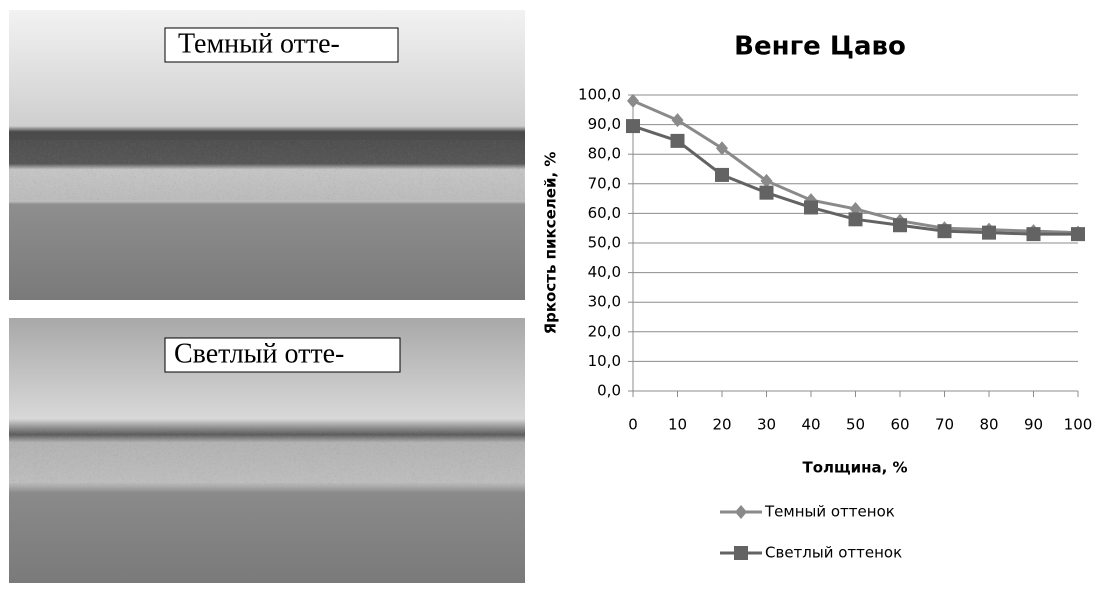 The width and height of the screenshot is (1096, 589). What do you see at coordinates (551, 243) in the screenshot?
I see `y-axis-label: Яркость пикселей, %` at bounding box center [551, 243].